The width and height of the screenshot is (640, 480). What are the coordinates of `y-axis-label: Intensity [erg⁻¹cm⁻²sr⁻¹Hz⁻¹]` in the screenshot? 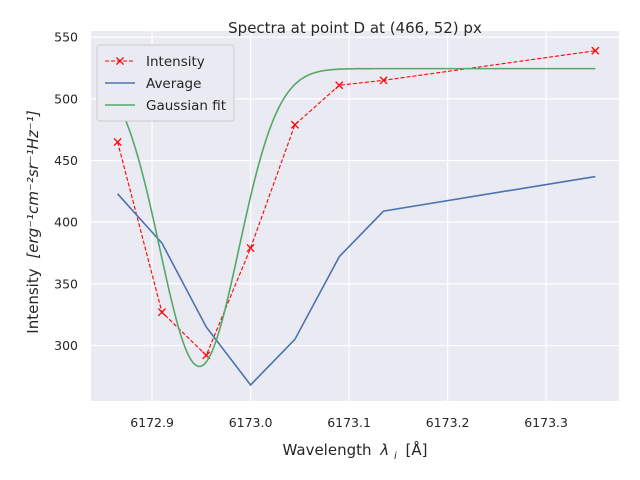 It's located at (33, 222).